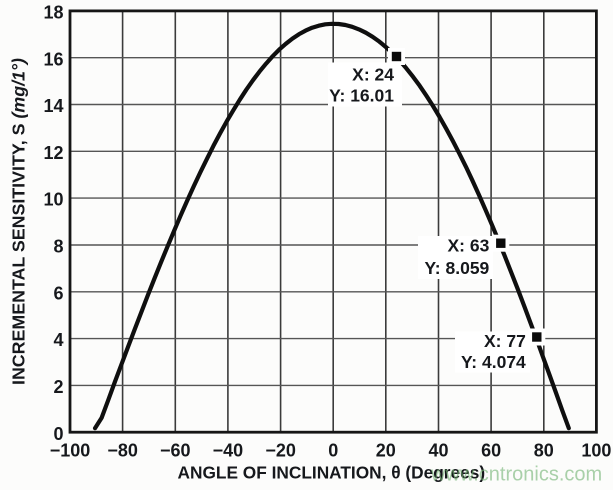 This screenshot has width=613, height=490. What do you see at coordinates (53, 153) in the screenshot?
I see `svg-text: 12` at bounding box center [53, 153].